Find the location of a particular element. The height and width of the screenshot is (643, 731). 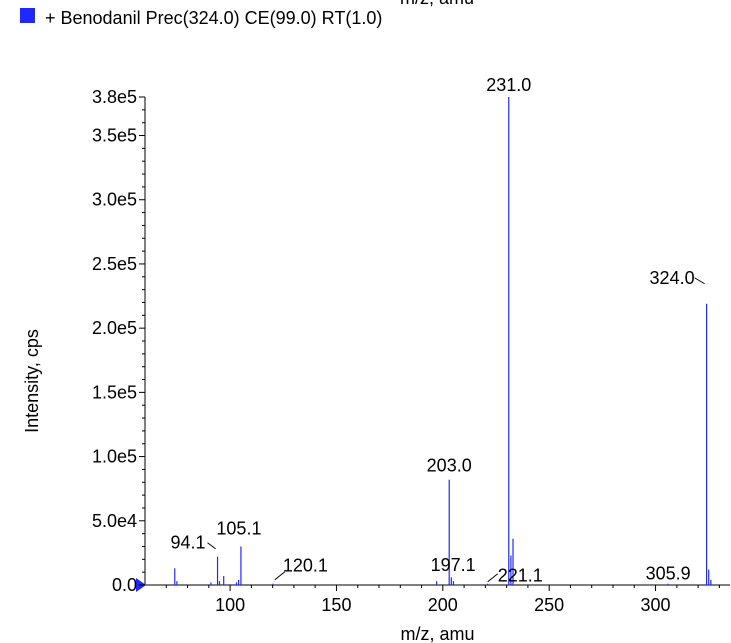

y-tick-label: 2.0e5 is located at coordinates (114, 328).